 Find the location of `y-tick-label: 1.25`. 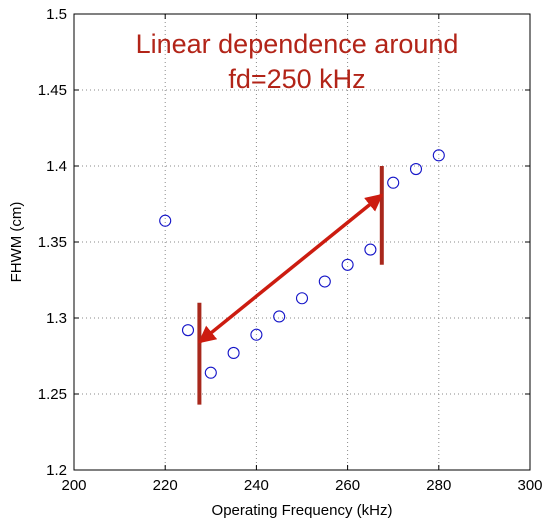

y-tick-label: 1.25 is located at coordinates (52, 394).